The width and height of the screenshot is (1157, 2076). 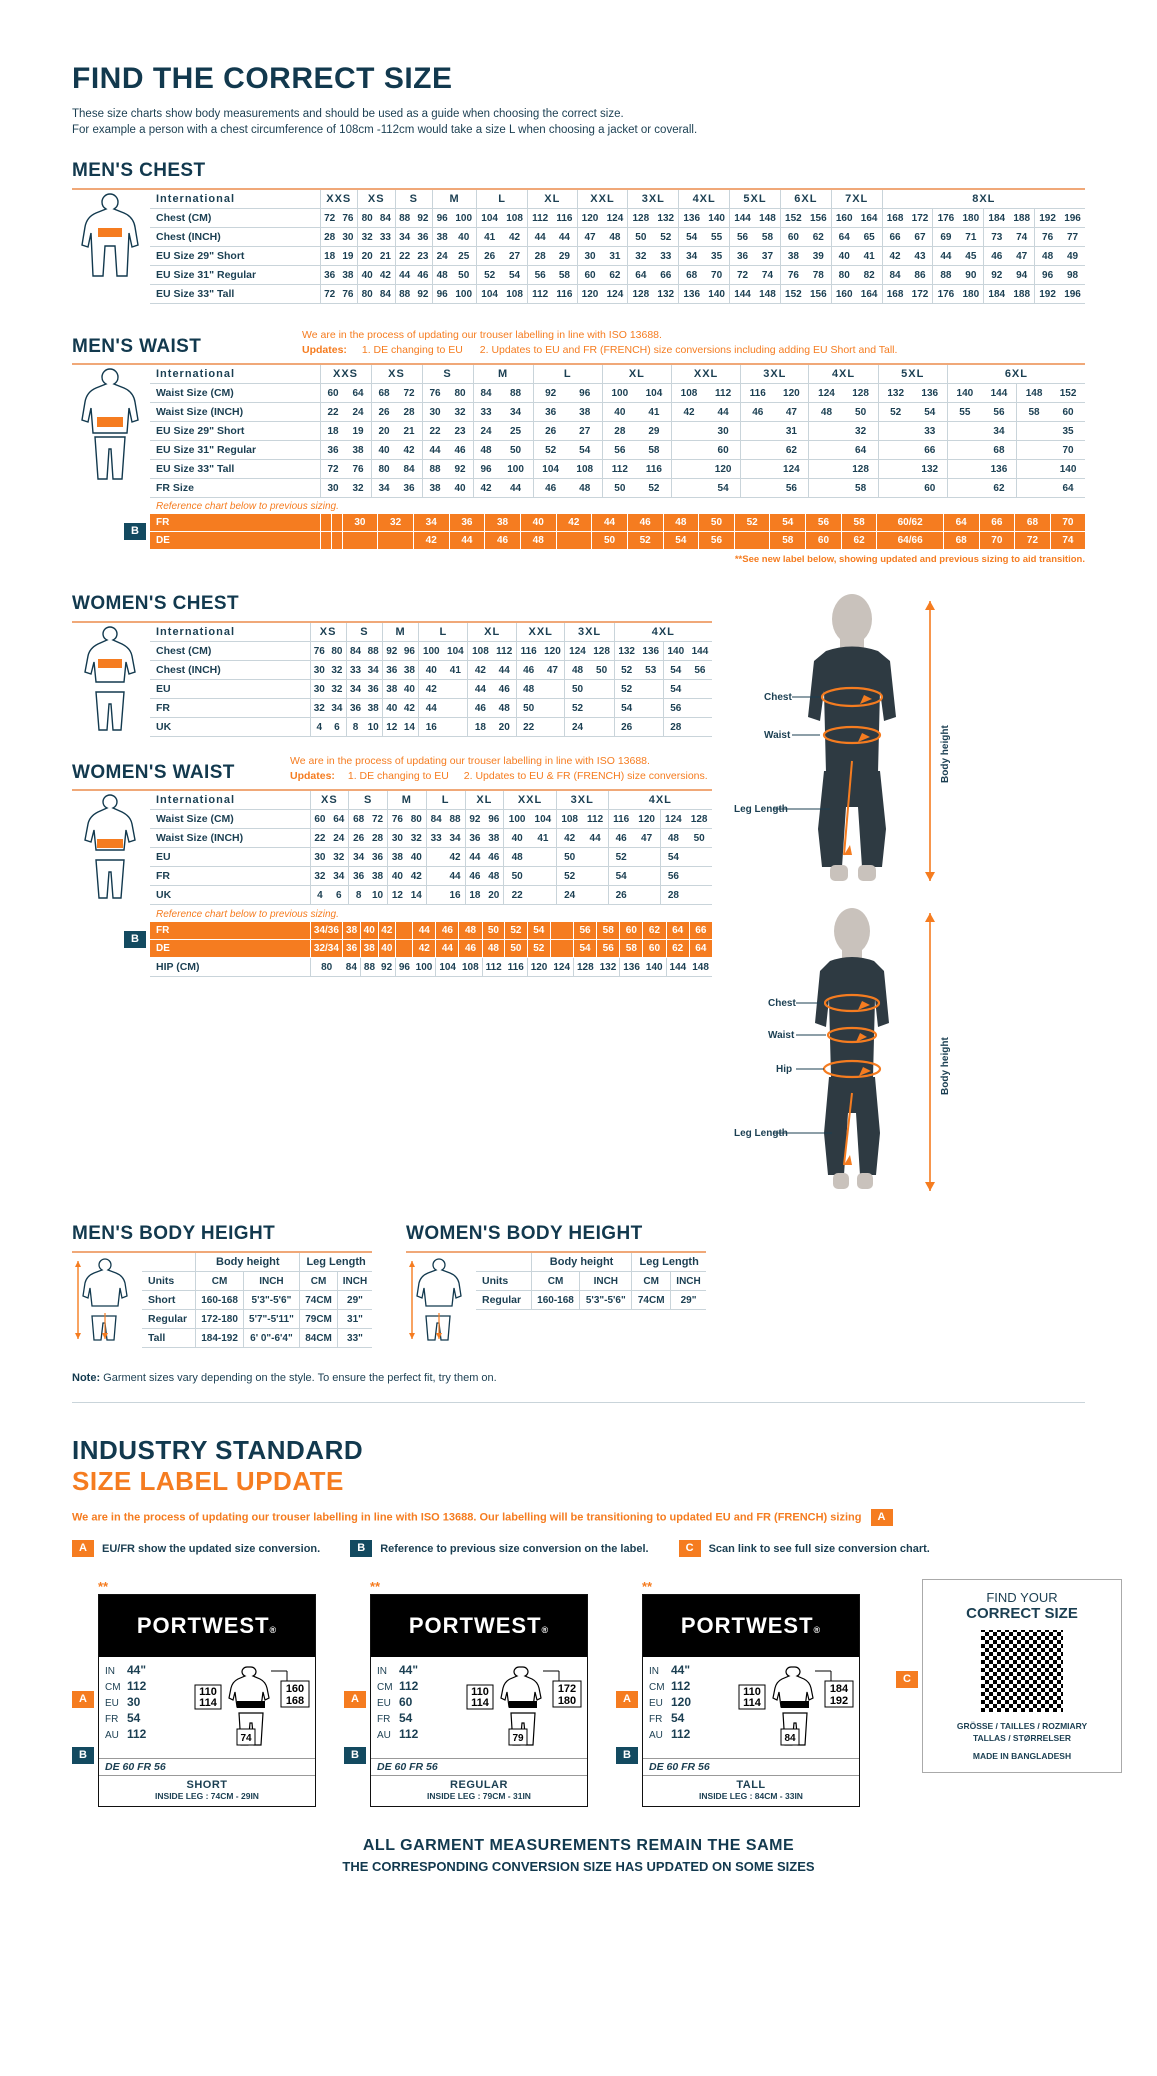 I want to click on measure-cell: 74, so click(x=768, y=275).